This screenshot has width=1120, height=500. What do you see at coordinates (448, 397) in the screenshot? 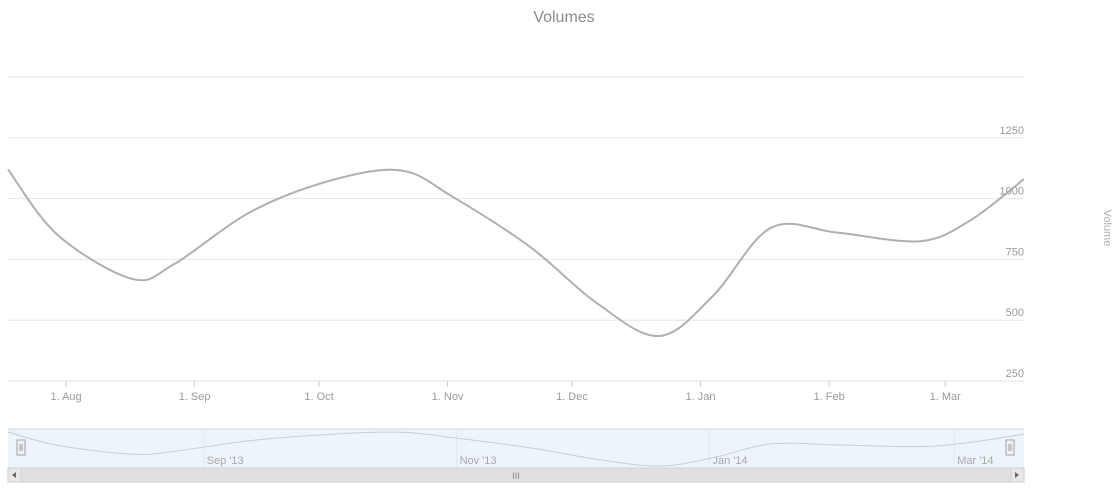
I see `x-tick-label: 1. Nov` at bounding box center [448, 397].